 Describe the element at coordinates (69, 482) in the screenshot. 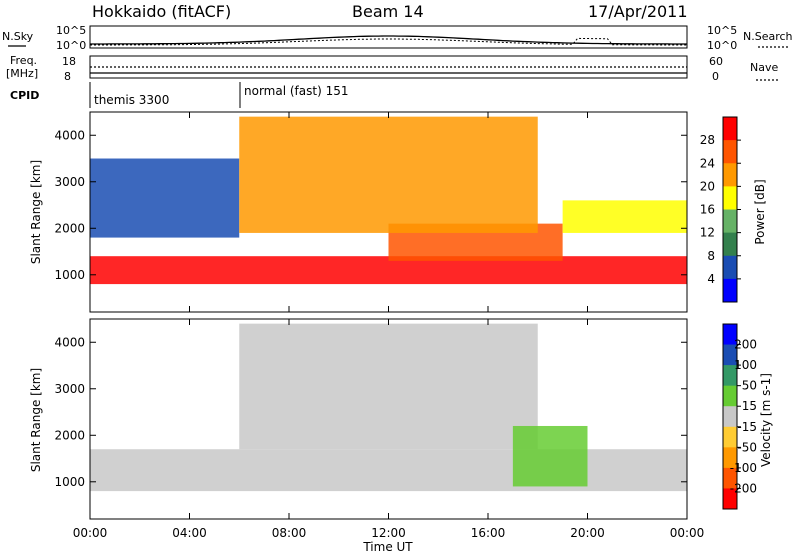

I see `velocity-ytick-label-0: 1000` at that location.